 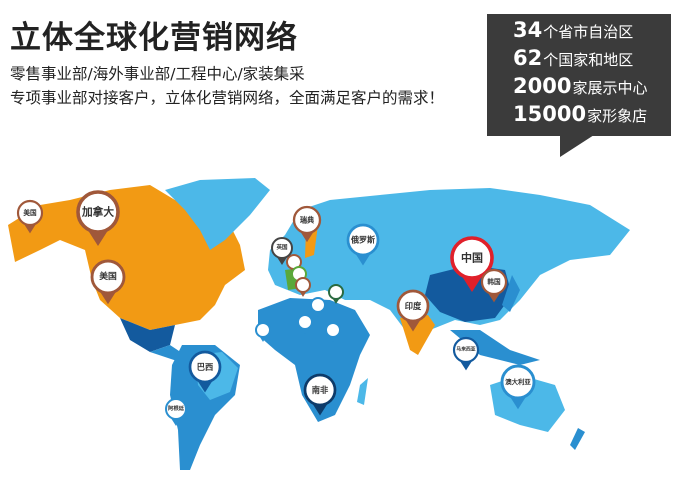 What do you see at coordinates (577, 439) in the screenshot?
I see `new-zealand-region` at bounding box center [577, 439].